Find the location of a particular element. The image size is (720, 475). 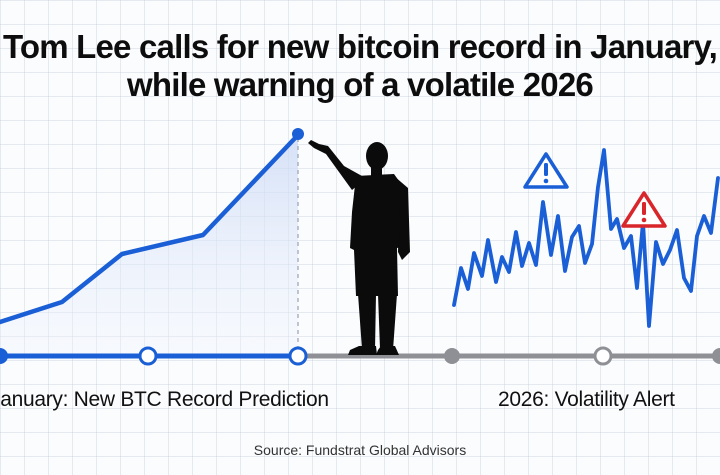

source-credit: Source: Fundstrat Global Advisors is located at coordinates (360, 450).